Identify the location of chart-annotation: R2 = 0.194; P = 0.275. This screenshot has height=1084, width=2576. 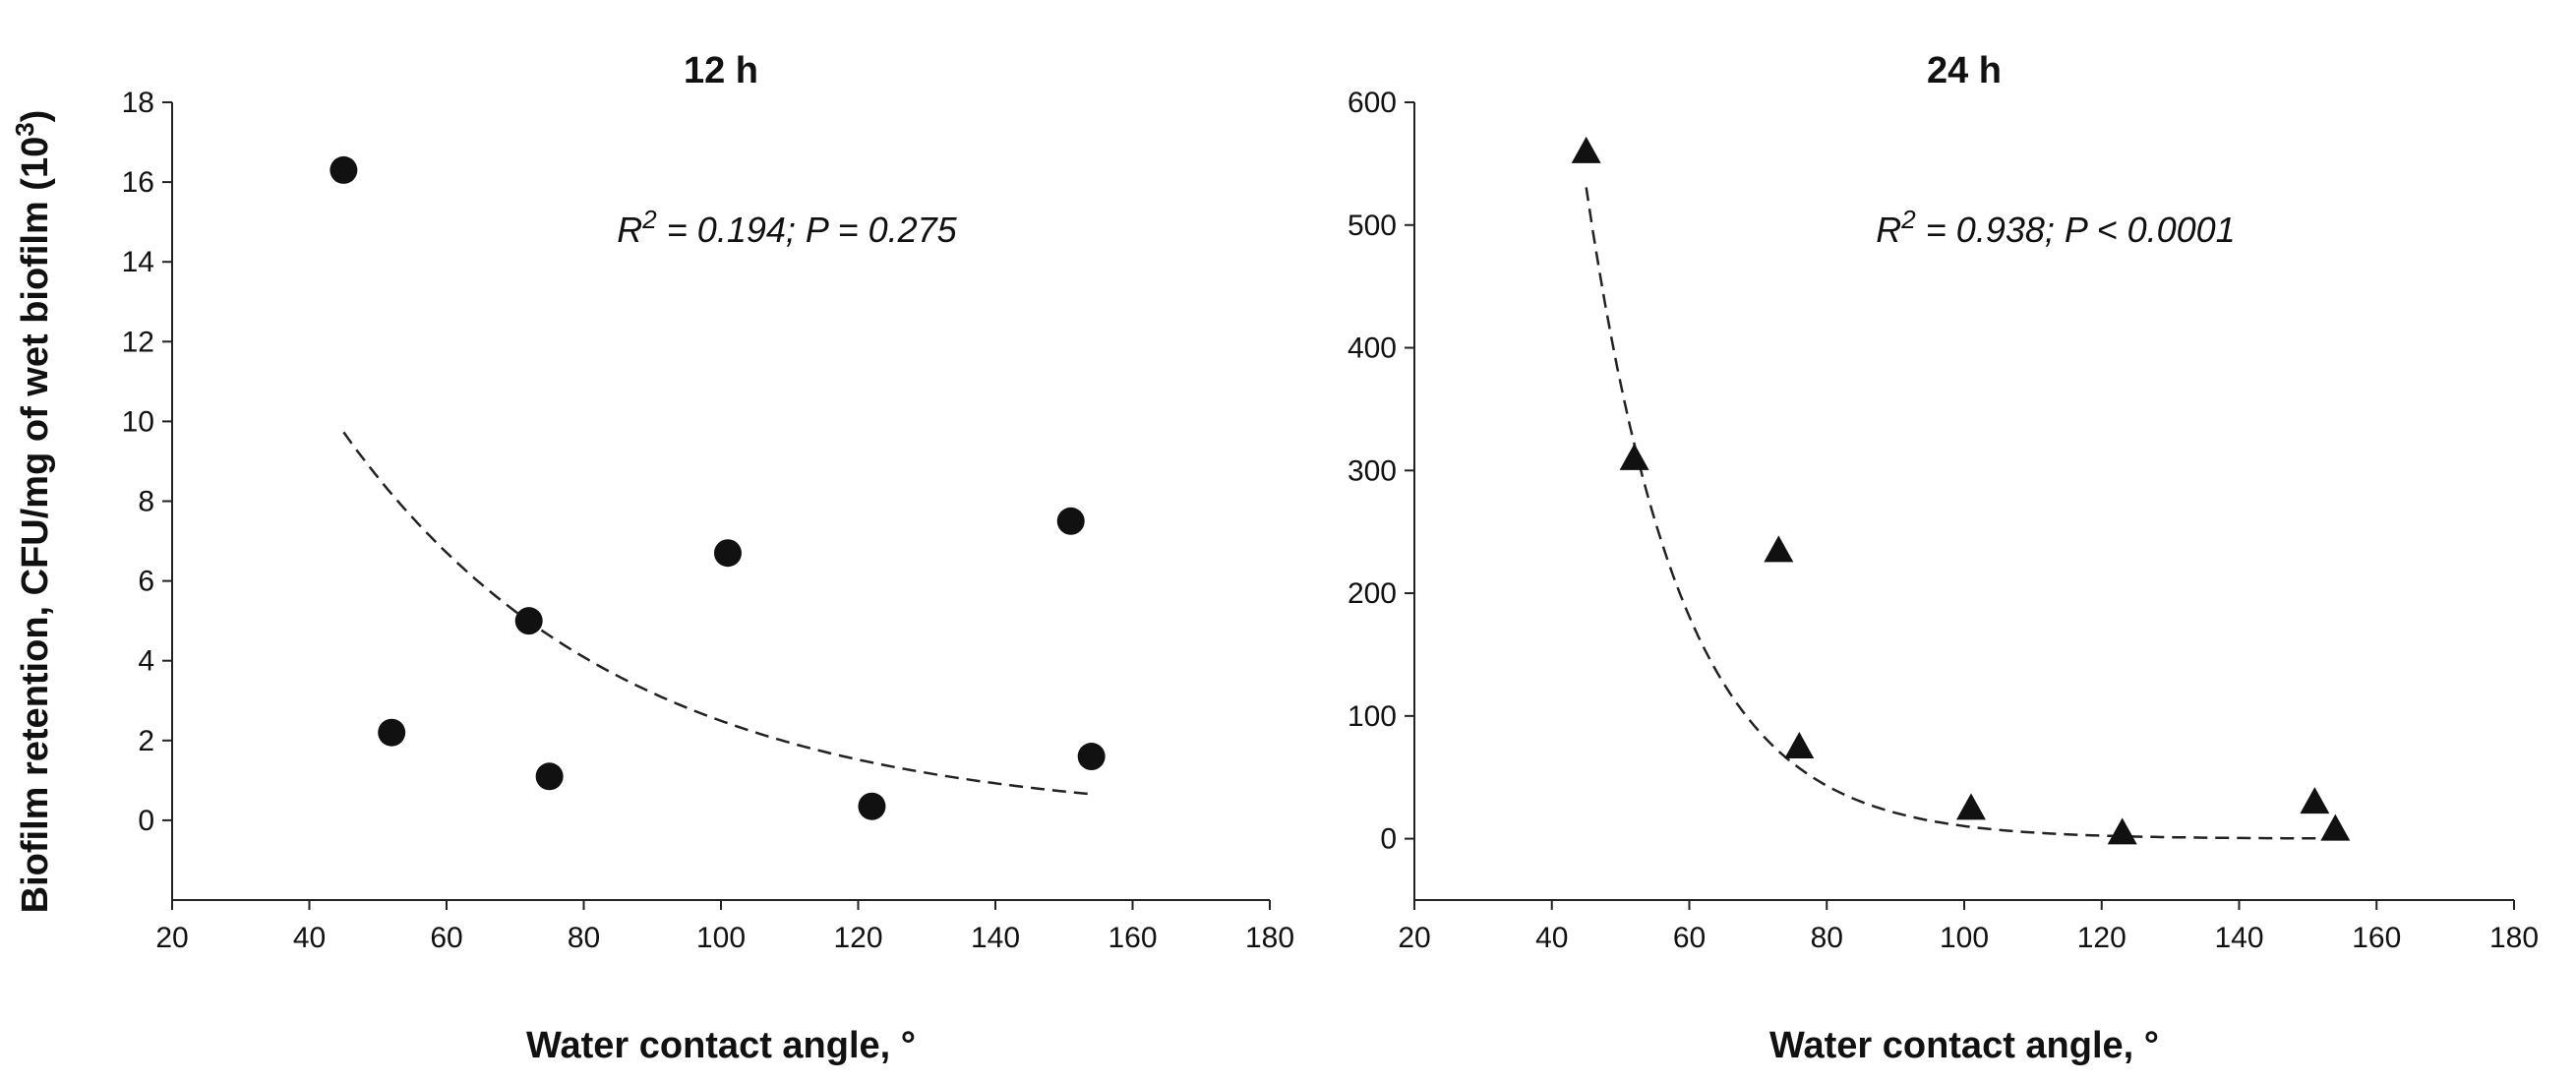
(787, 228).